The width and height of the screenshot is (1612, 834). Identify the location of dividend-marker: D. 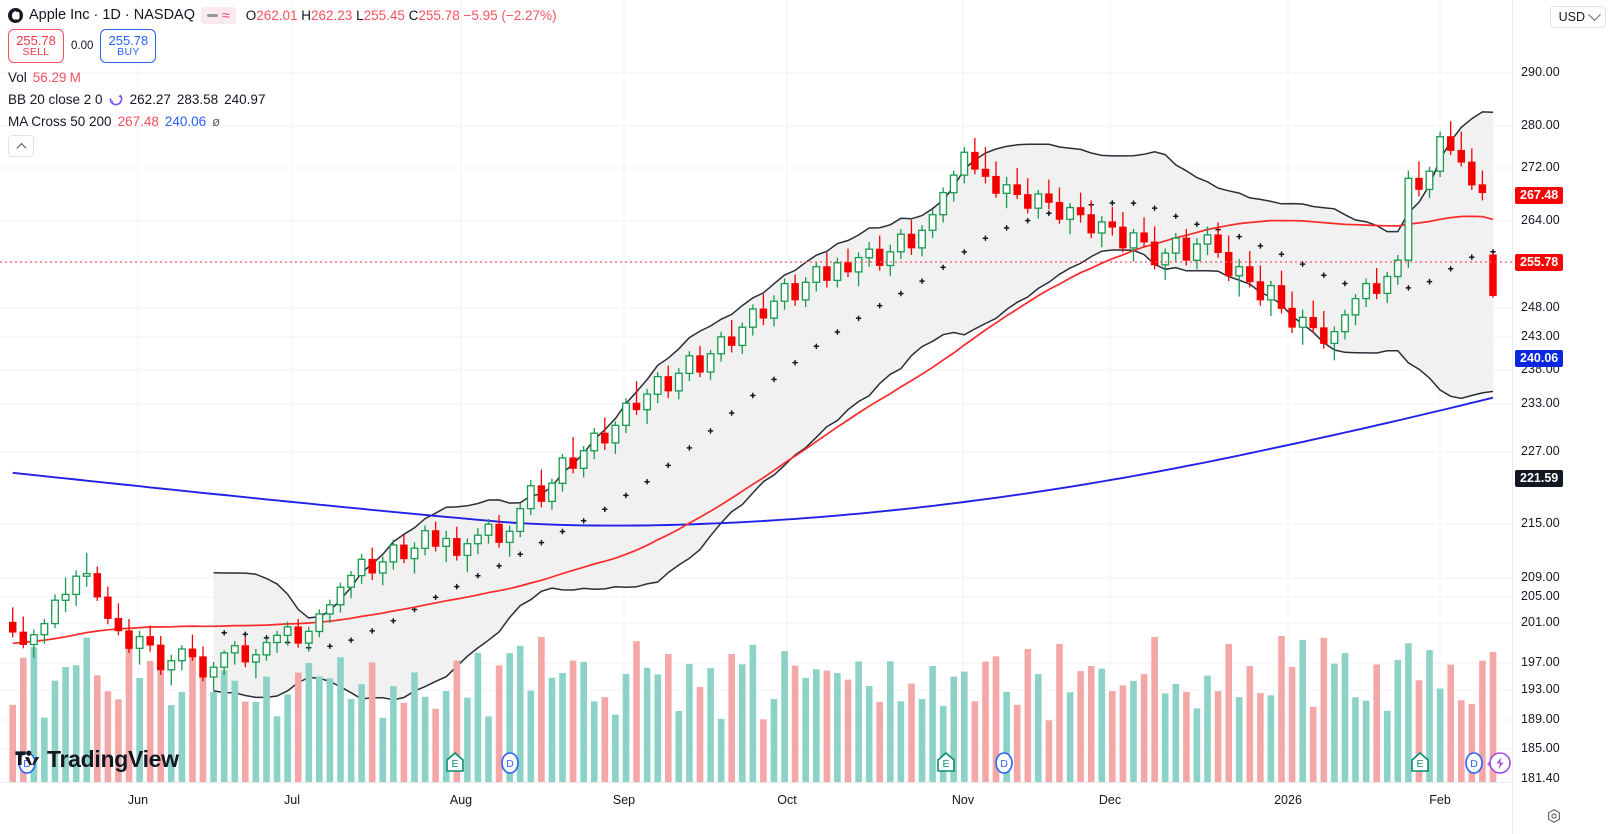
(27, 763).